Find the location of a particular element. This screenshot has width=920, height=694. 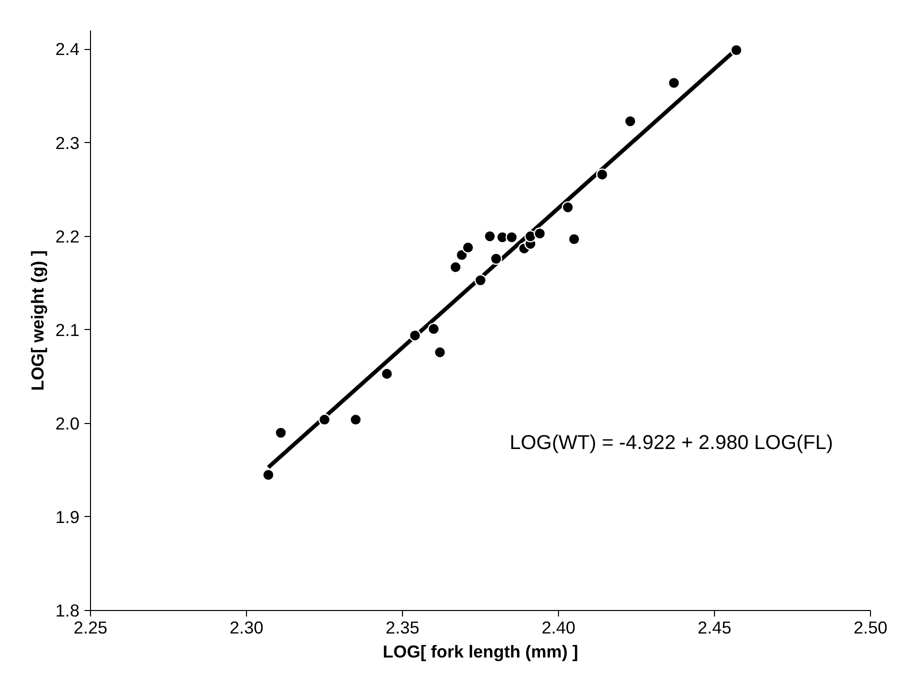

annotation: LOG(WT) = -4.922 + 2.980 LOG(FL) is located at coordinates (672, 443).